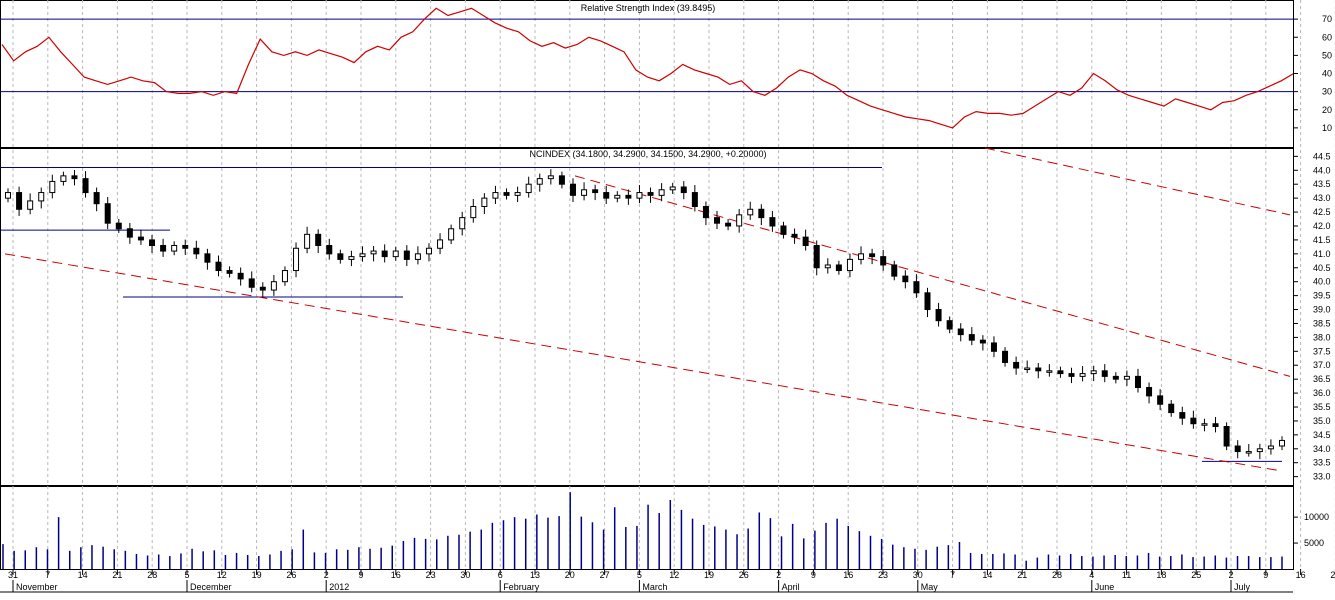 The height and width of the screenshot is (600, 1335). What do you see at coordinates (500, 575) in the screenshot?
I see `date-tick-label: 6` at bounding box center [500, 575].